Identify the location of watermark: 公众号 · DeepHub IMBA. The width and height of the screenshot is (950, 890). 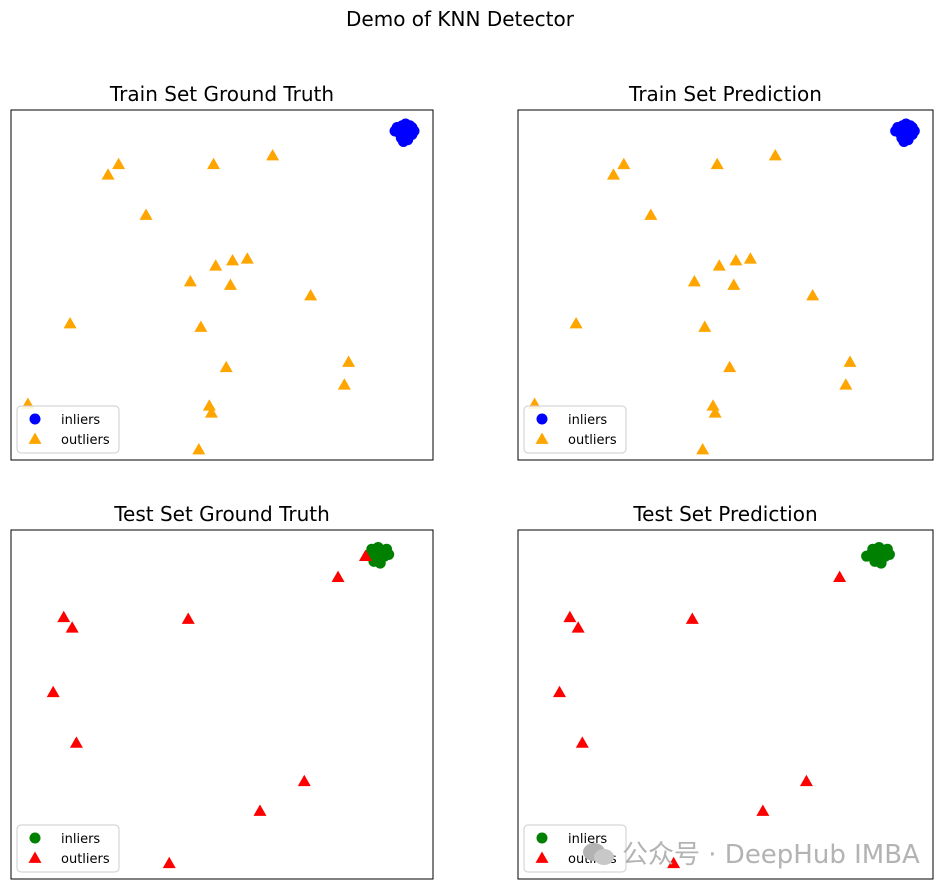
(751, 852).